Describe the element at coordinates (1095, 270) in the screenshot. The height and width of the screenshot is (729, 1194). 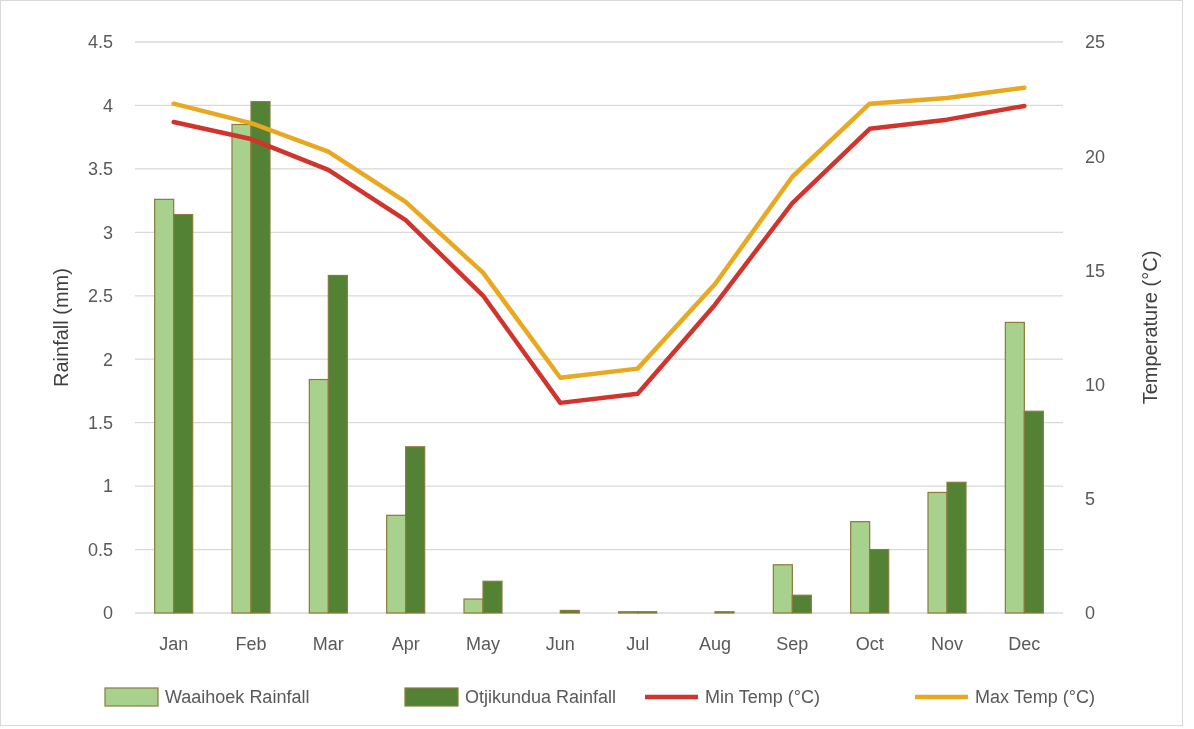
I see `y2-tick-label: 15` at that location.